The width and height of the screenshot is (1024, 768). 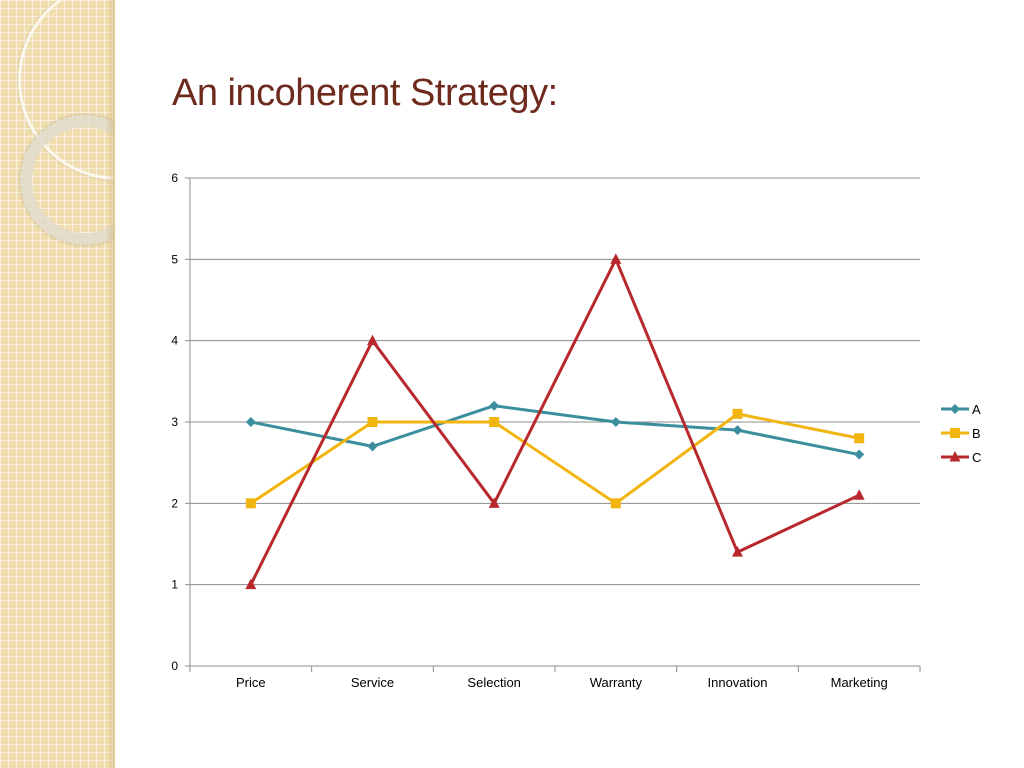 I want to click on legend-item-B: B, so click(x=960, y=433).